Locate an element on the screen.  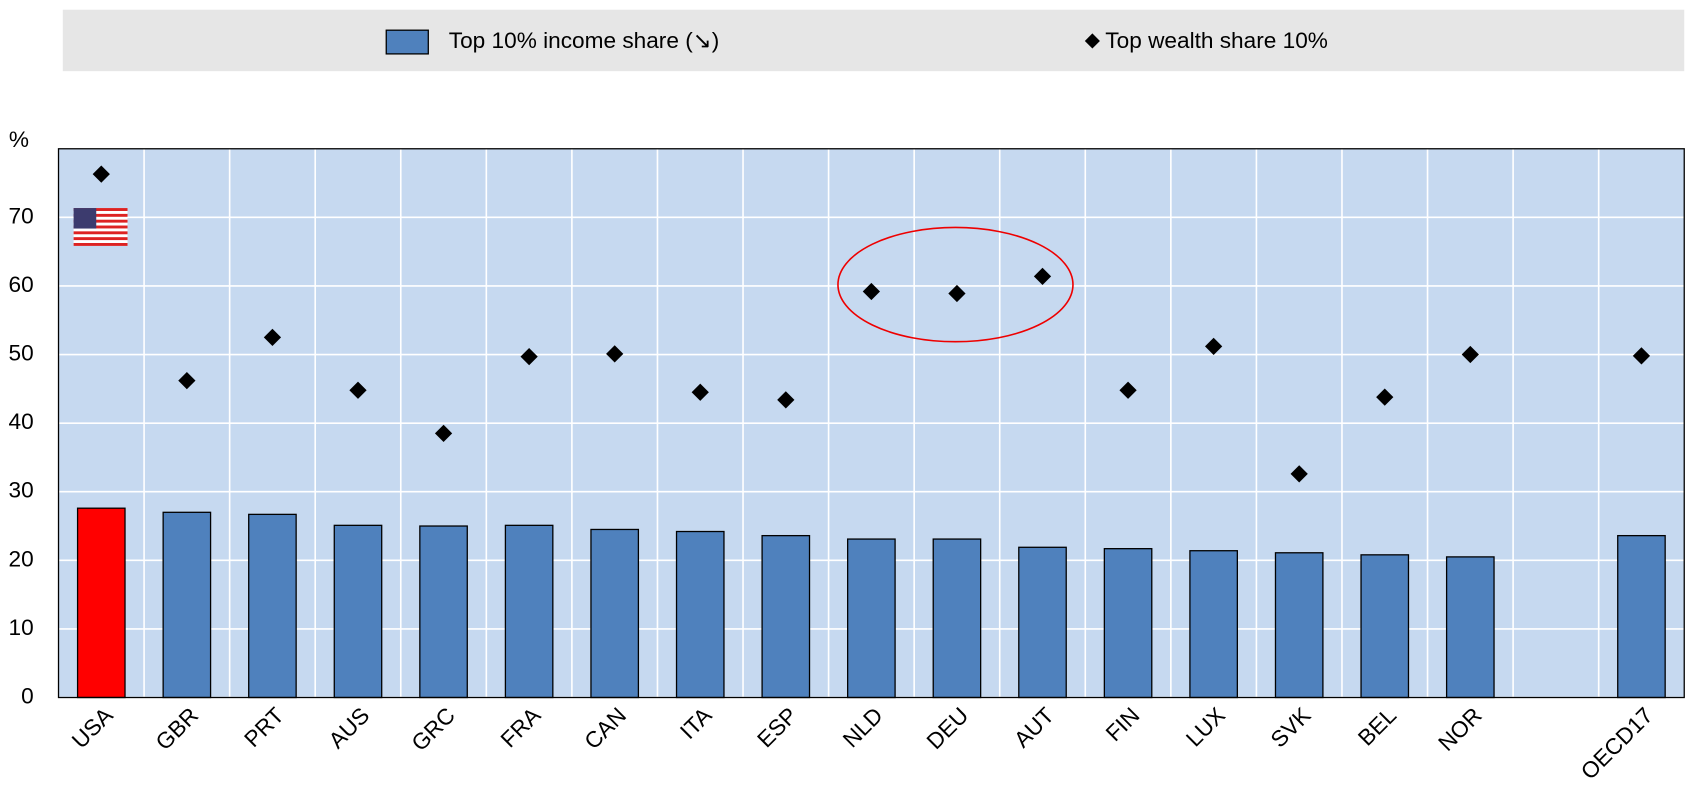
x-tick-label: USA is located at coordinates (92, 727).